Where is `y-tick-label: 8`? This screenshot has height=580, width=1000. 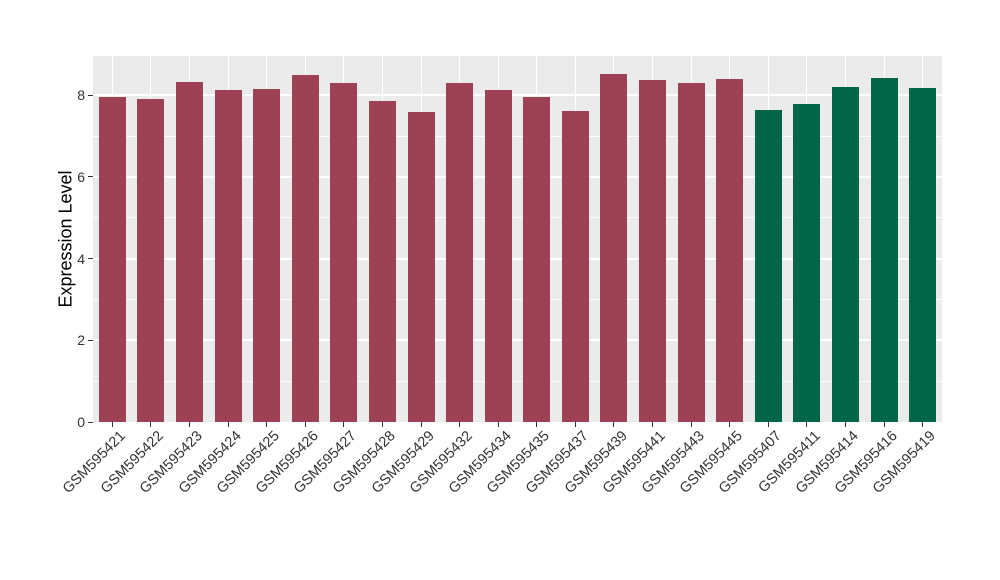 y-tick-label: 8 is located at coordinates (81, 95).